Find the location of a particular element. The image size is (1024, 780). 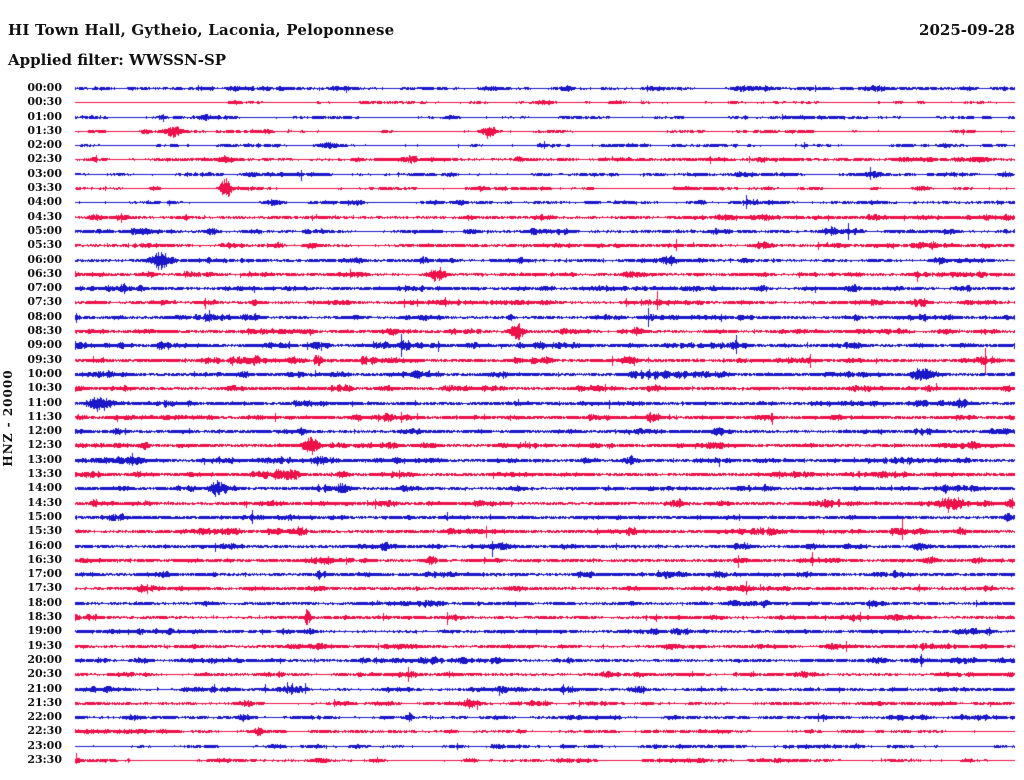

trace-row-label: 22:00 is located at coordinates (44, 717).